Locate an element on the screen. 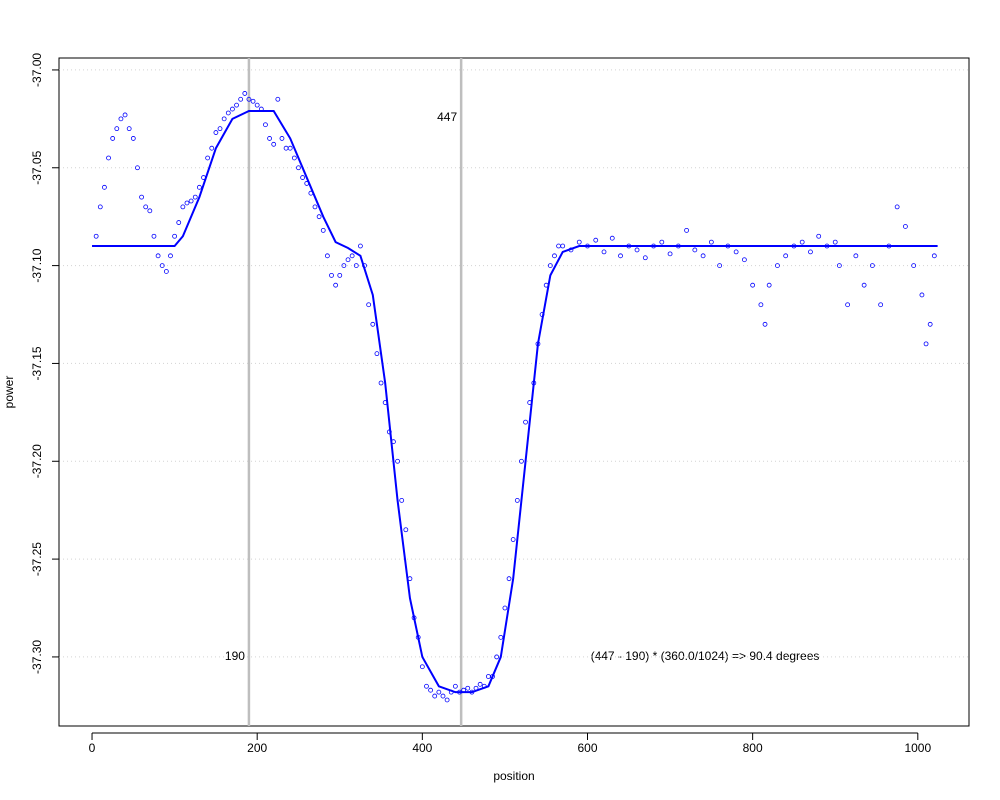 The width and height of the screenshot is (1000, 800). y-tick-label: -37.20 is located at coordinates (37, 461).